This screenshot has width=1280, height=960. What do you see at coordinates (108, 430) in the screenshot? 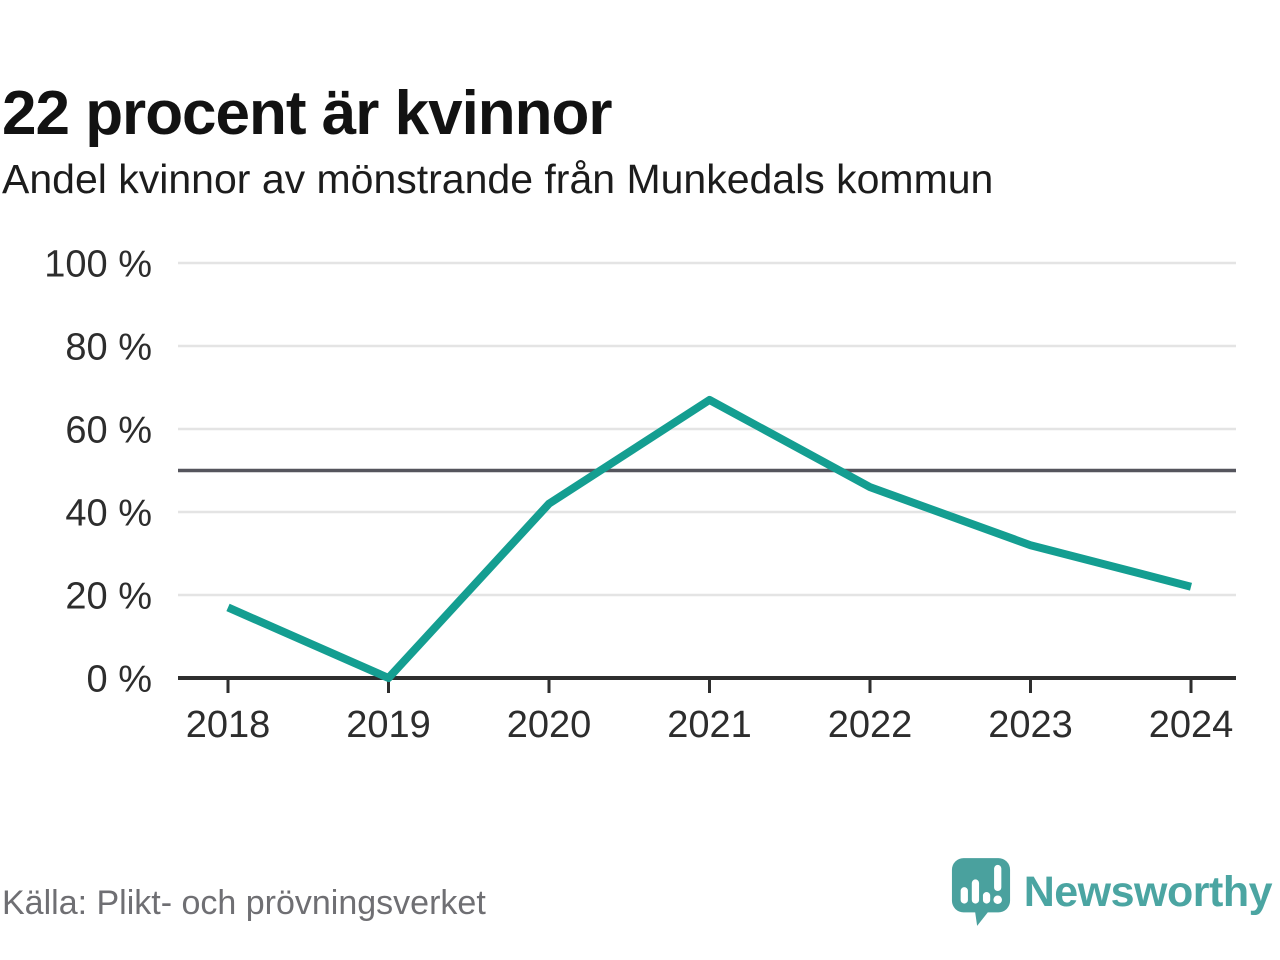
I see `y-axis-tick-label: 60 %` at bounding box center [108, 430].